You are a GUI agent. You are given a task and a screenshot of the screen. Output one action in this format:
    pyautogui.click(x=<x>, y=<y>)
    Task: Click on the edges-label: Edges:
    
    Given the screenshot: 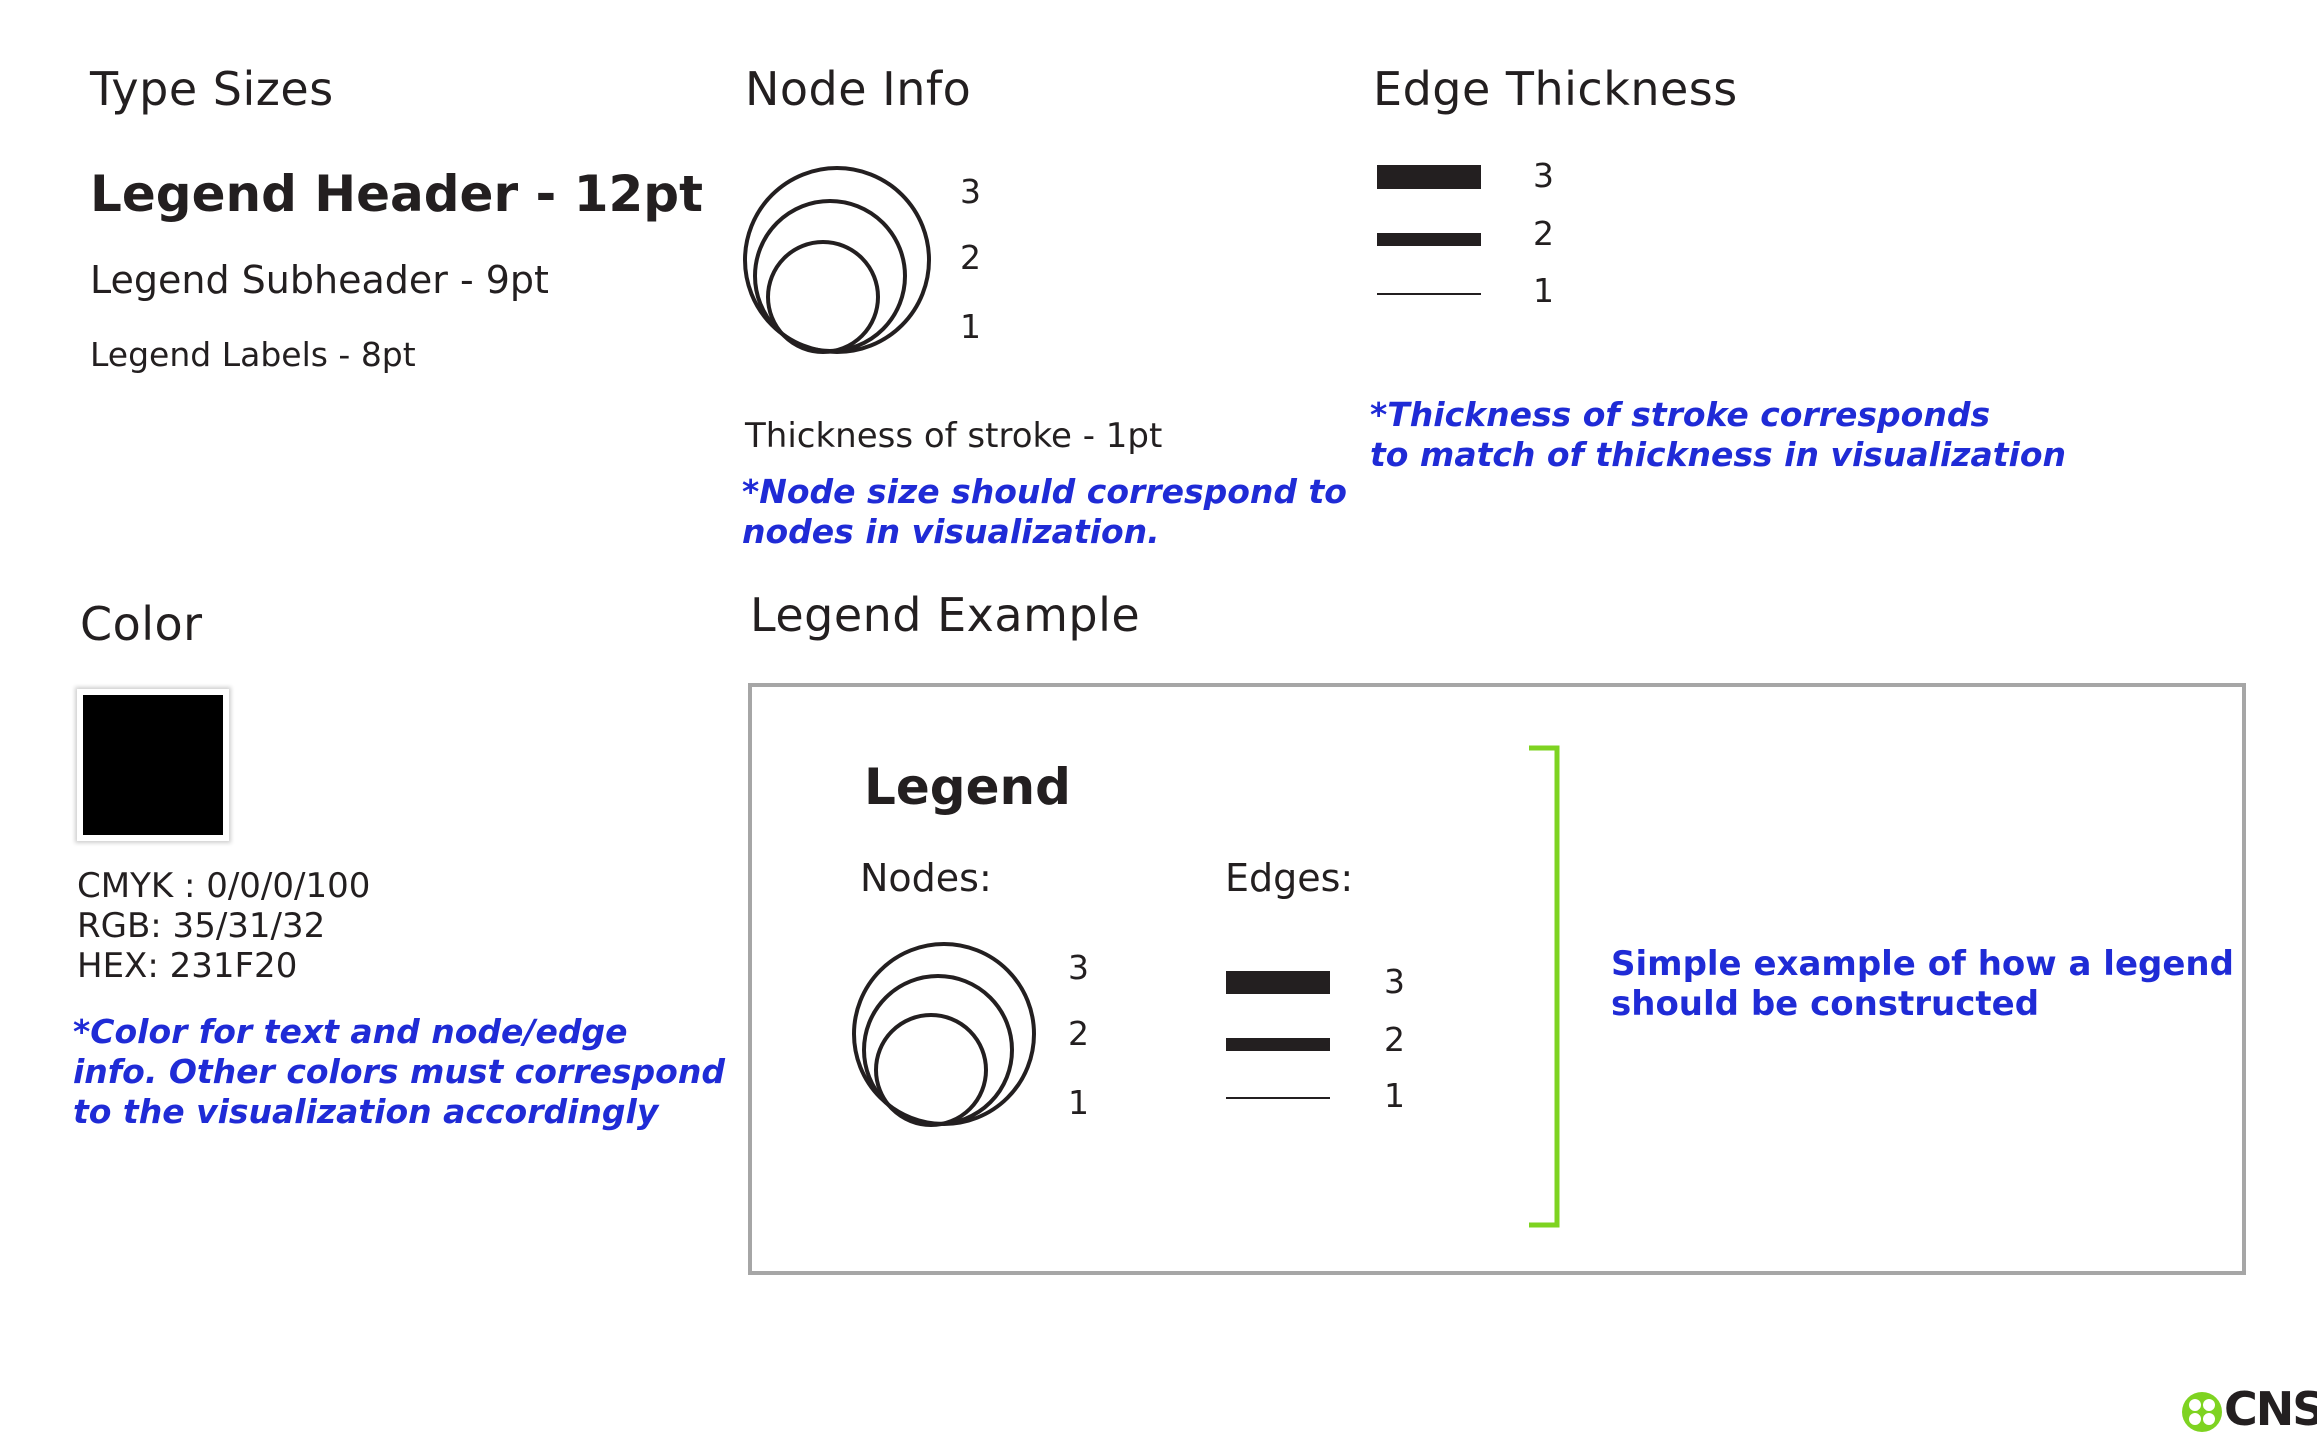 What is the action you would take?
    pyautogui.click(x=1289, y=878)
    